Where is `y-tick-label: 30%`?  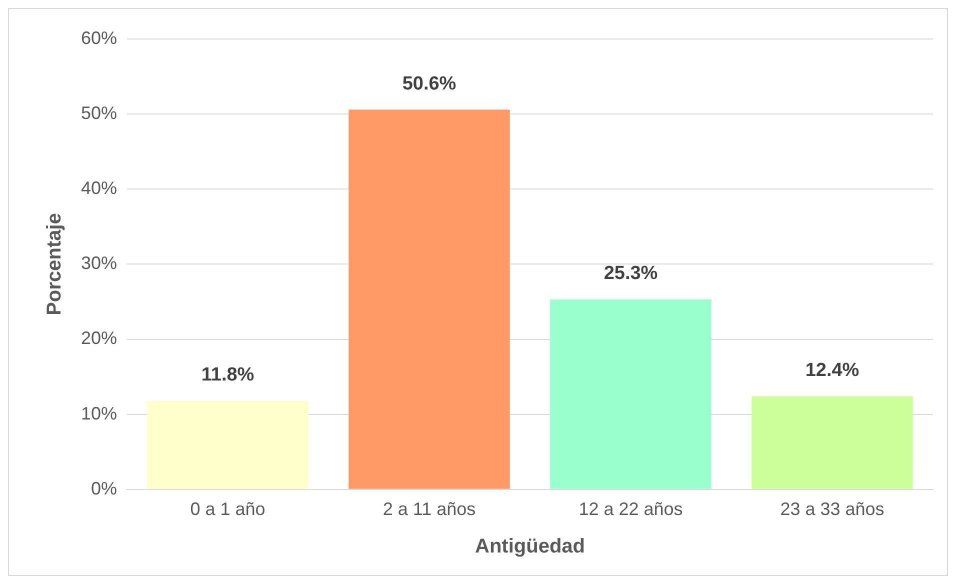
y-tick-label: 30% is located at coordinates (99, 263).